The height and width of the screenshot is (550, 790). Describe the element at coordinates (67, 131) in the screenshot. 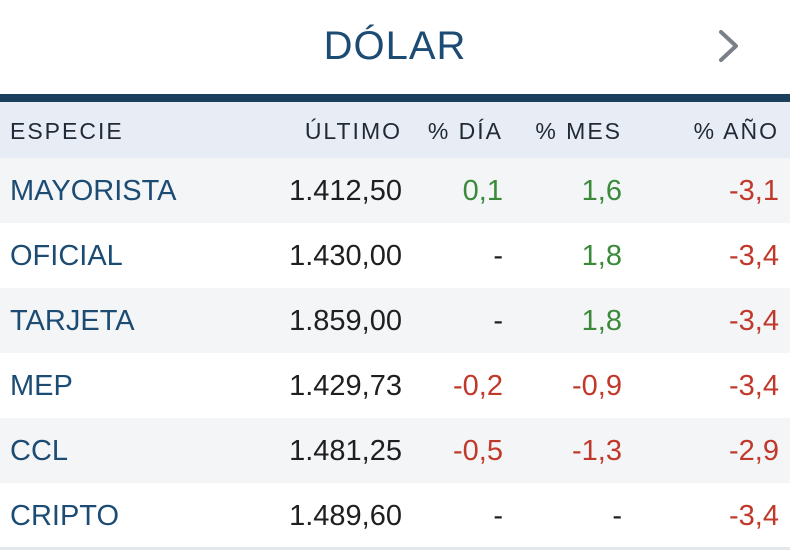

I see `column-header-especie: ESPECIE` at that location.